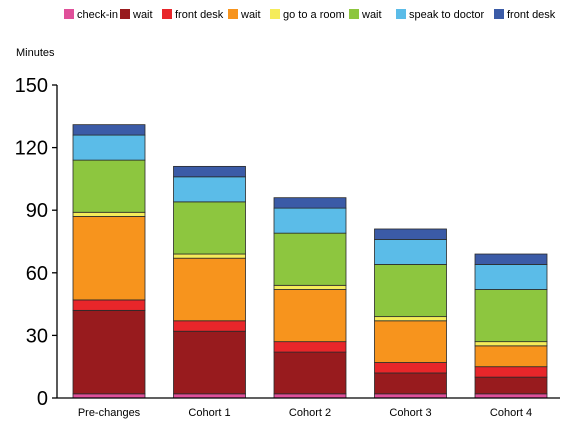 This screenshot has height=432, width=576. What do you see at coordinates (31, 86) in the screenshot?
I see `y-tick-label: 150` at bounding box center [31, 86].